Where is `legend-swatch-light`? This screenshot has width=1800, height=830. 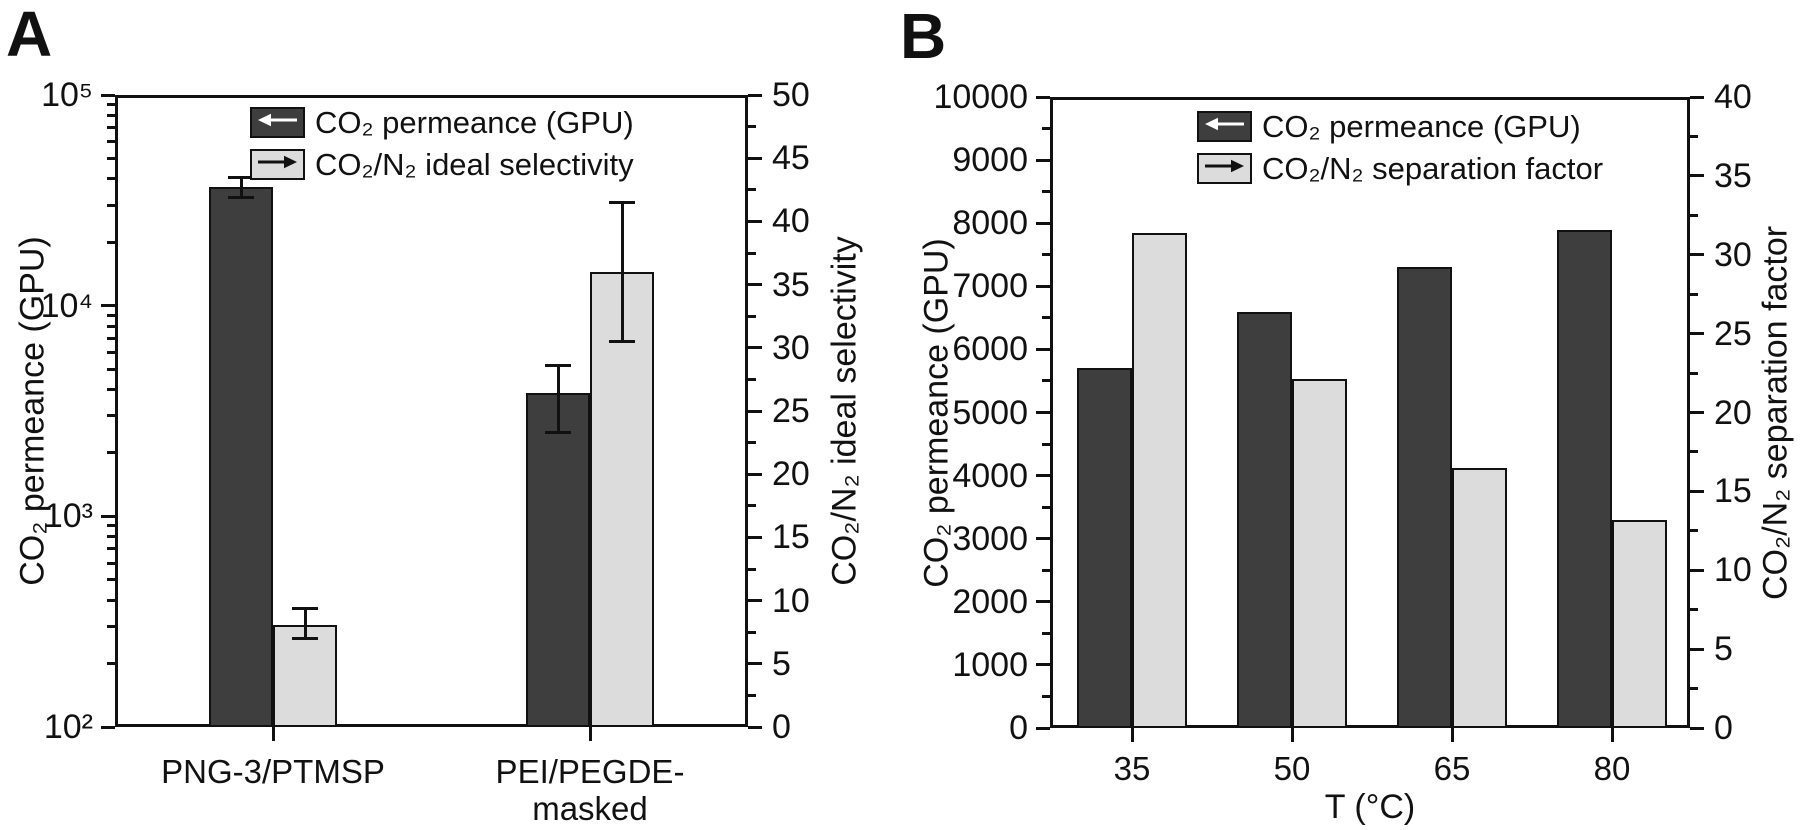
legend-swatch-light is located at coordinates (277, 164).